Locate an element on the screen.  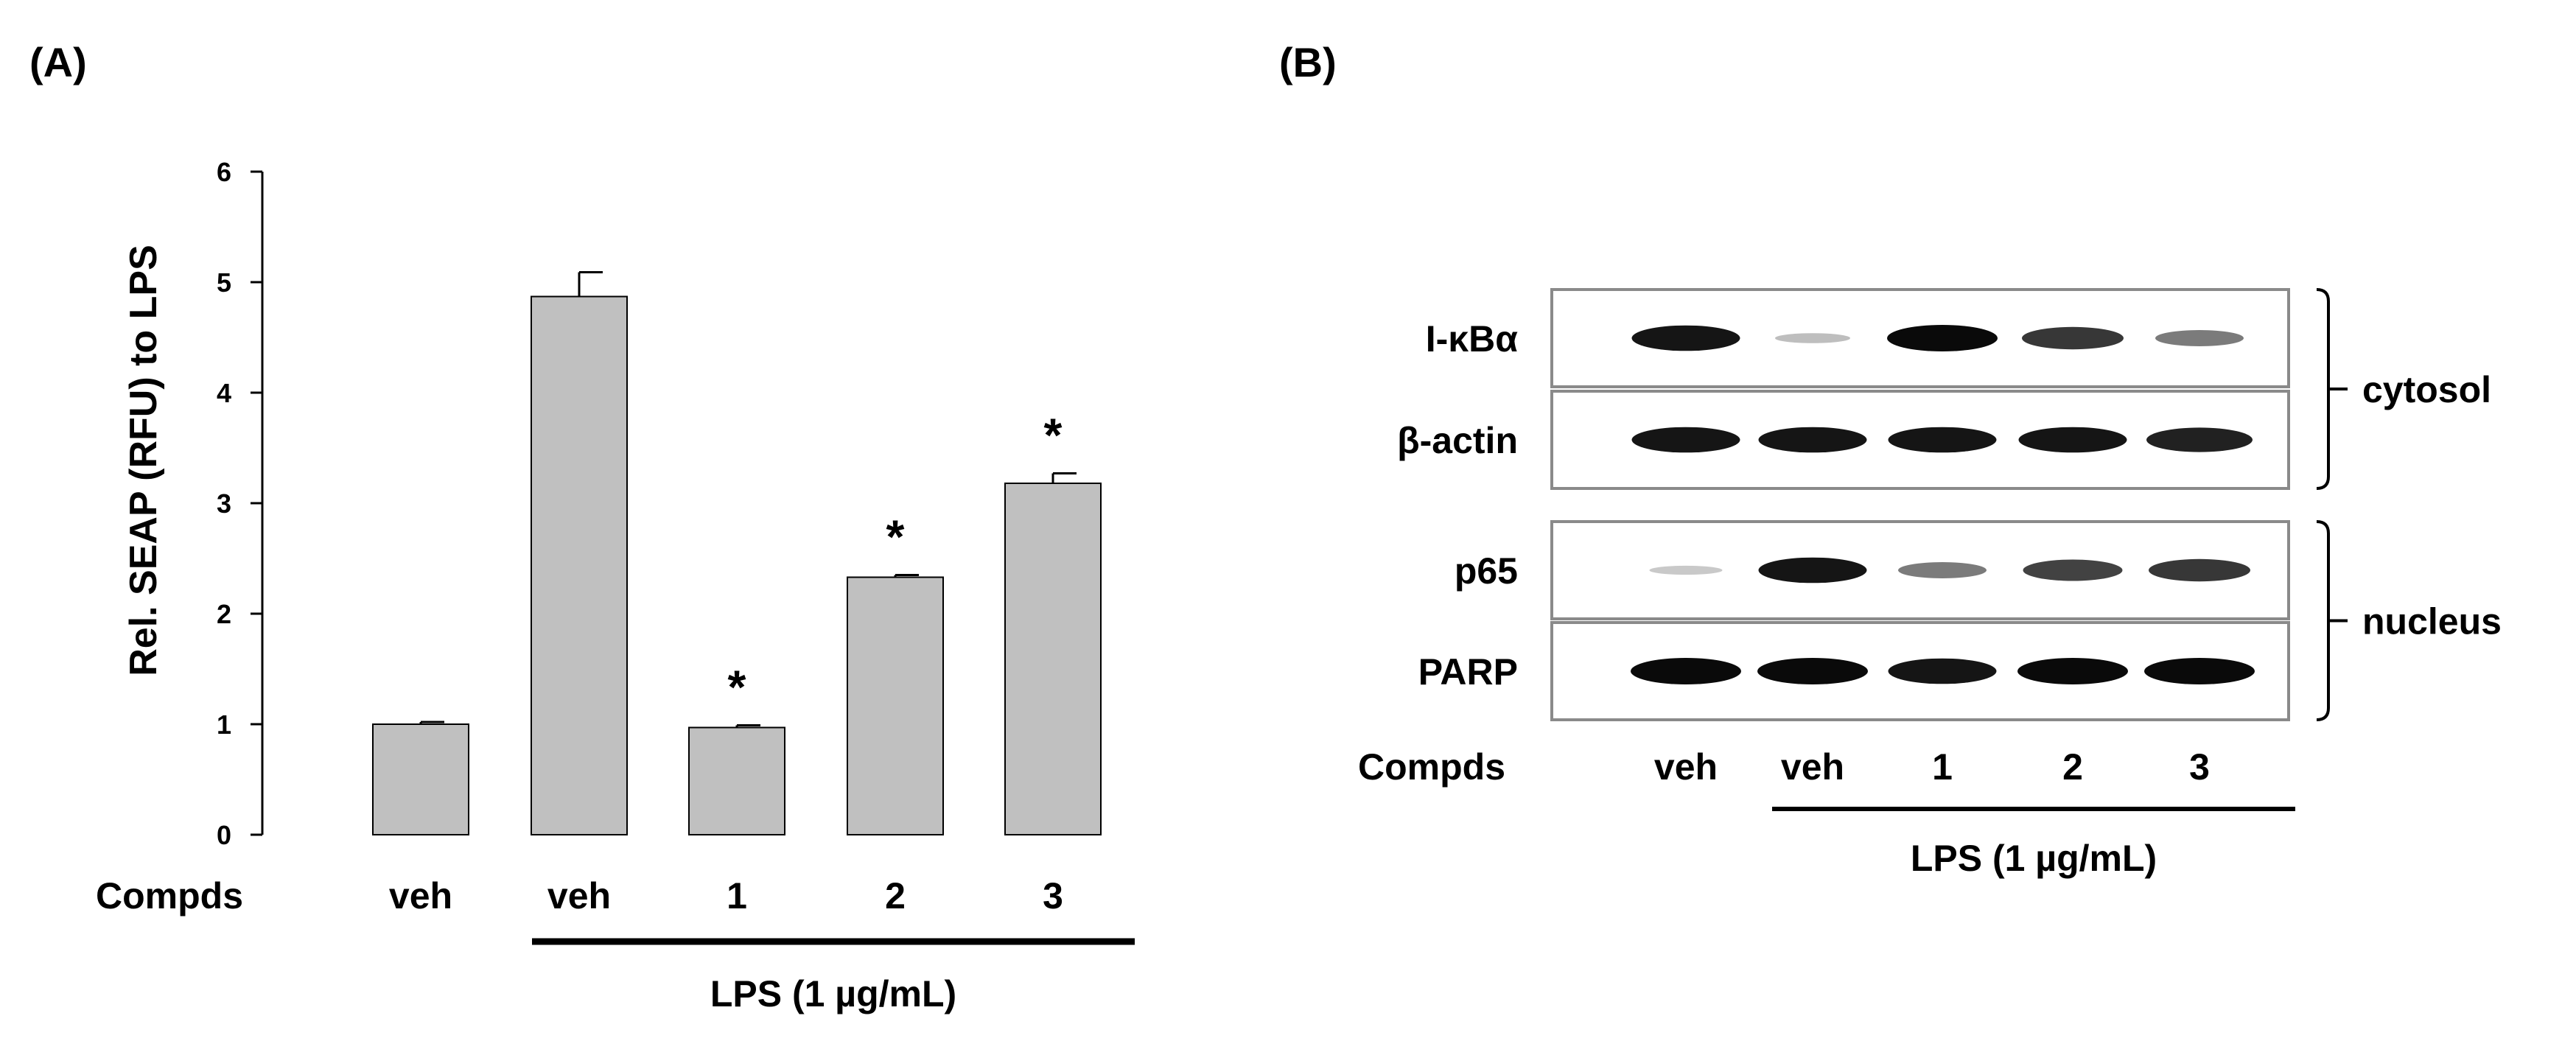
y-tick-label: 2 is located at coordinates (224, 614).